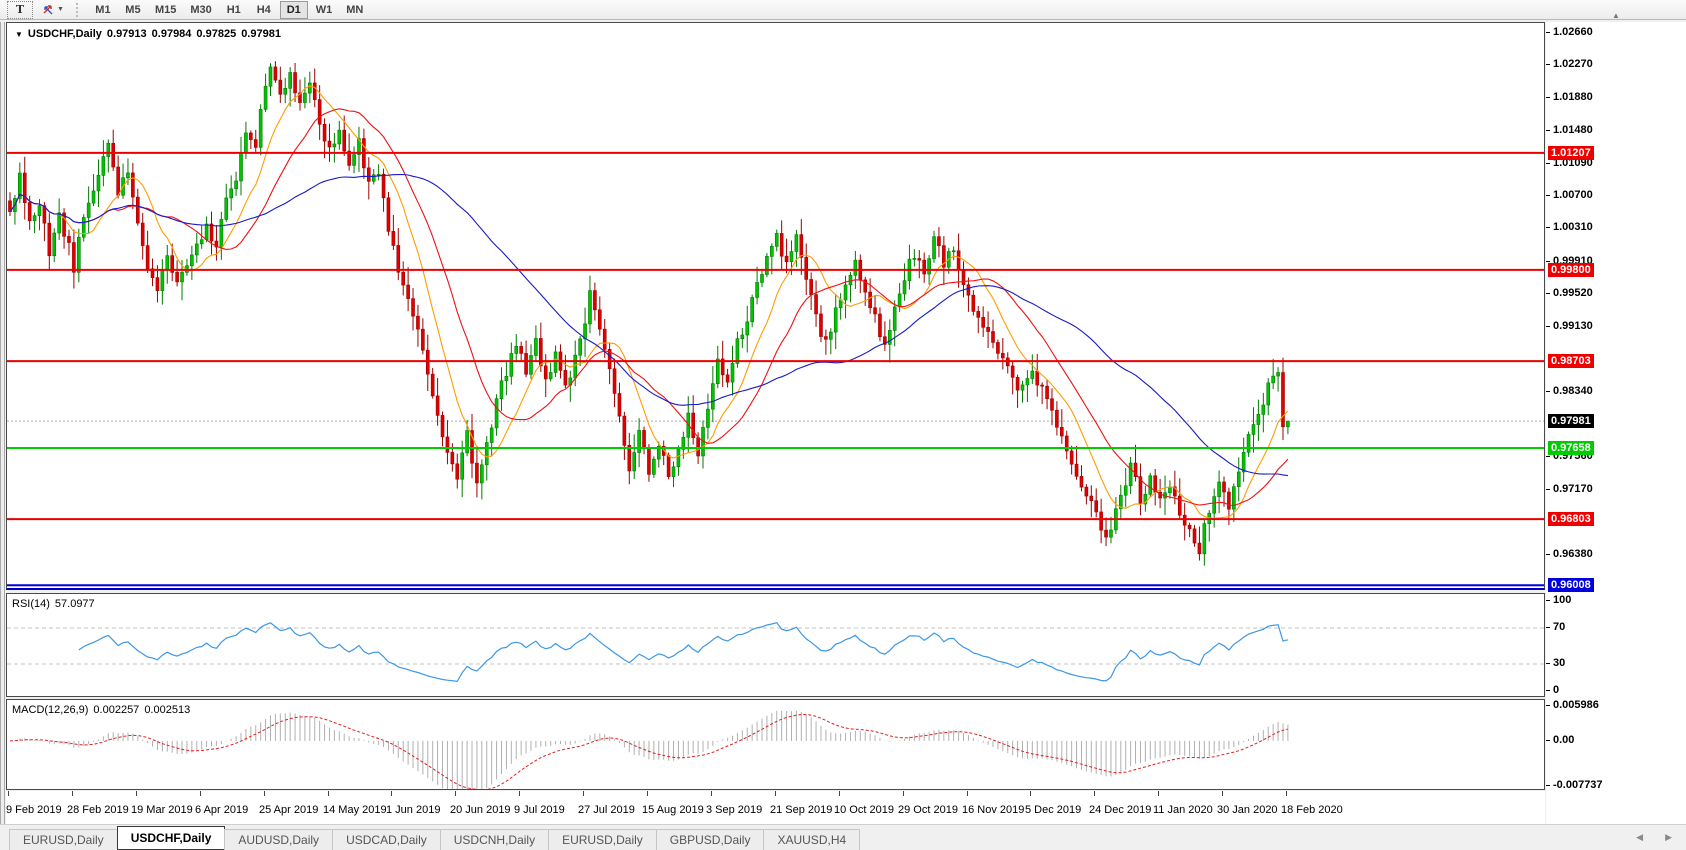  What do you see at coordinates (1247, 810) in the screenshot?
I see `date-tick-label: 30 Jan 2020` at bounding box center [1247, 810].